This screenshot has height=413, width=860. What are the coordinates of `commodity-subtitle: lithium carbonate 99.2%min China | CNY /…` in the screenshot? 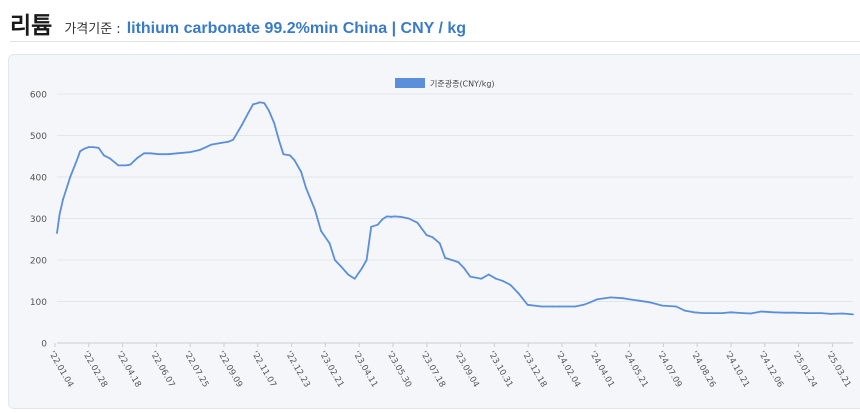 It's located at (296, 28).